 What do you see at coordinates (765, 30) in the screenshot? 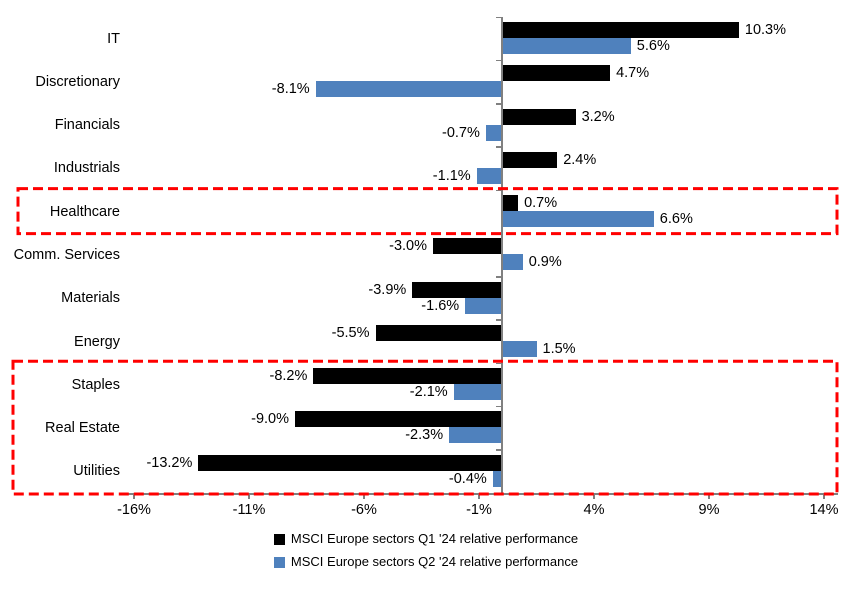
I see `value-label: 10.3%` at bounding box center [765, 30].